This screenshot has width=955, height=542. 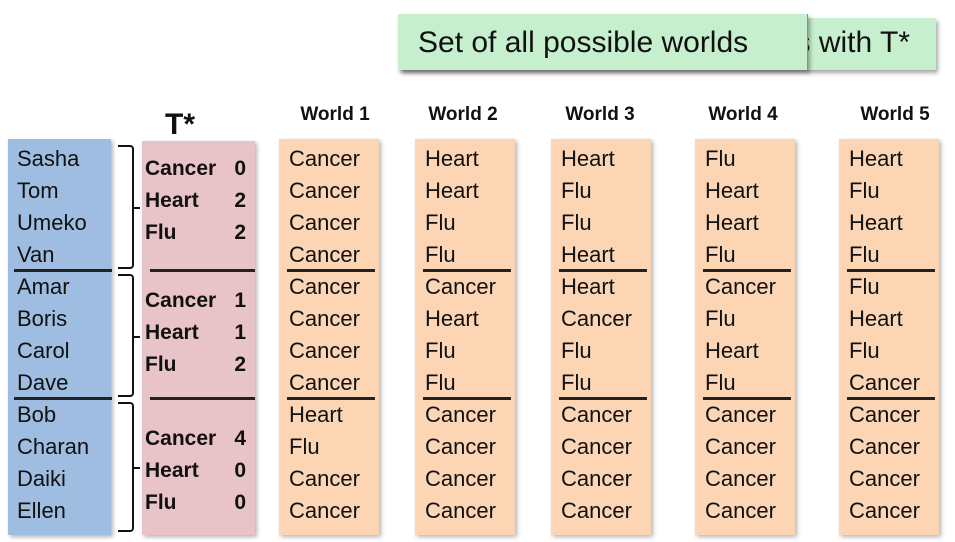 I want to click on name-label: Ellen, so click(x=41, y=510).